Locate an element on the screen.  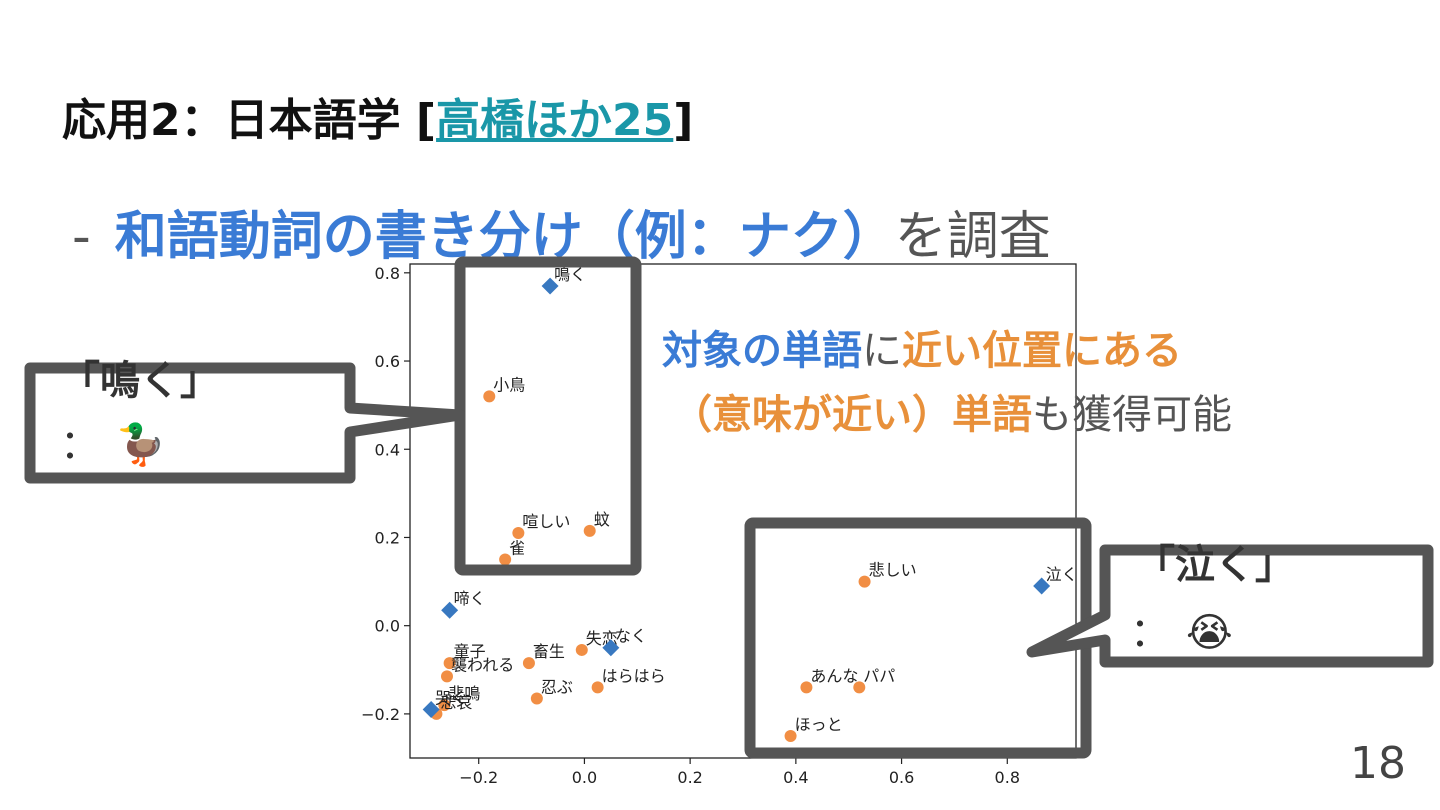
data-point-label: 喧しい is located at coordinates (546, 521).